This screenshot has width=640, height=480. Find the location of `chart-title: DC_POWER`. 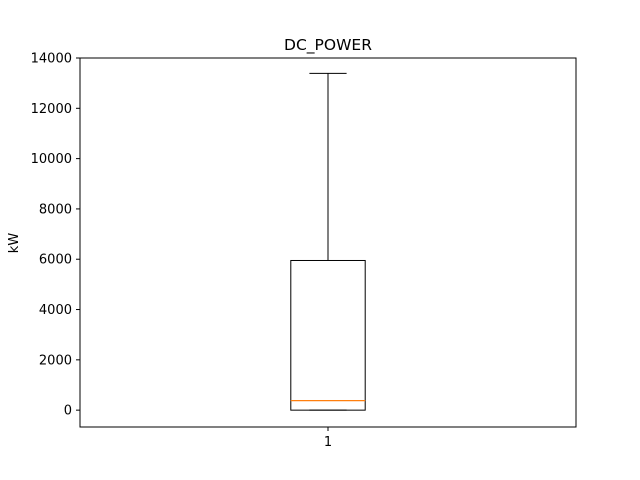

chart-title: DC_POWER is located at coordinates (328, 45).